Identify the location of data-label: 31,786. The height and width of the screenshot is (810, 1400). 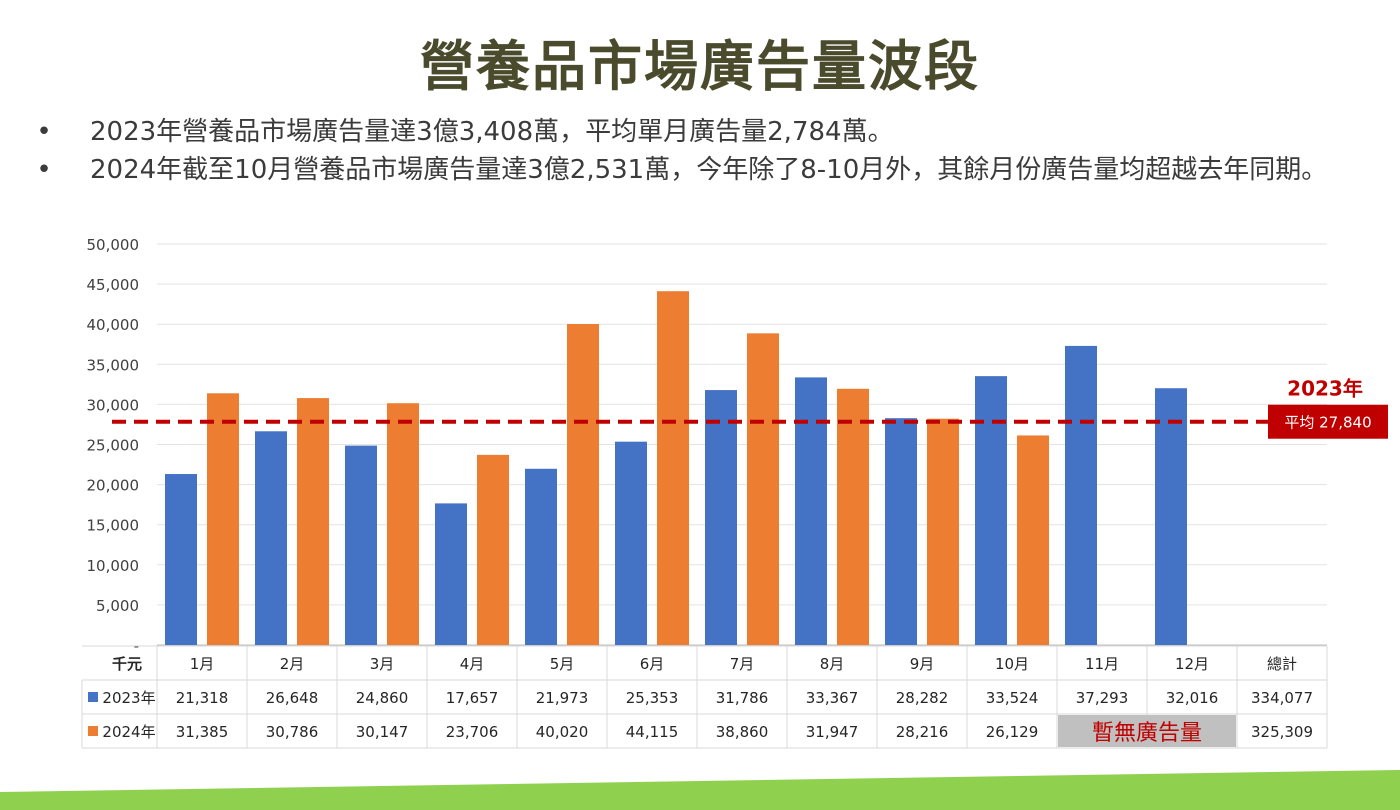
(742, 698).